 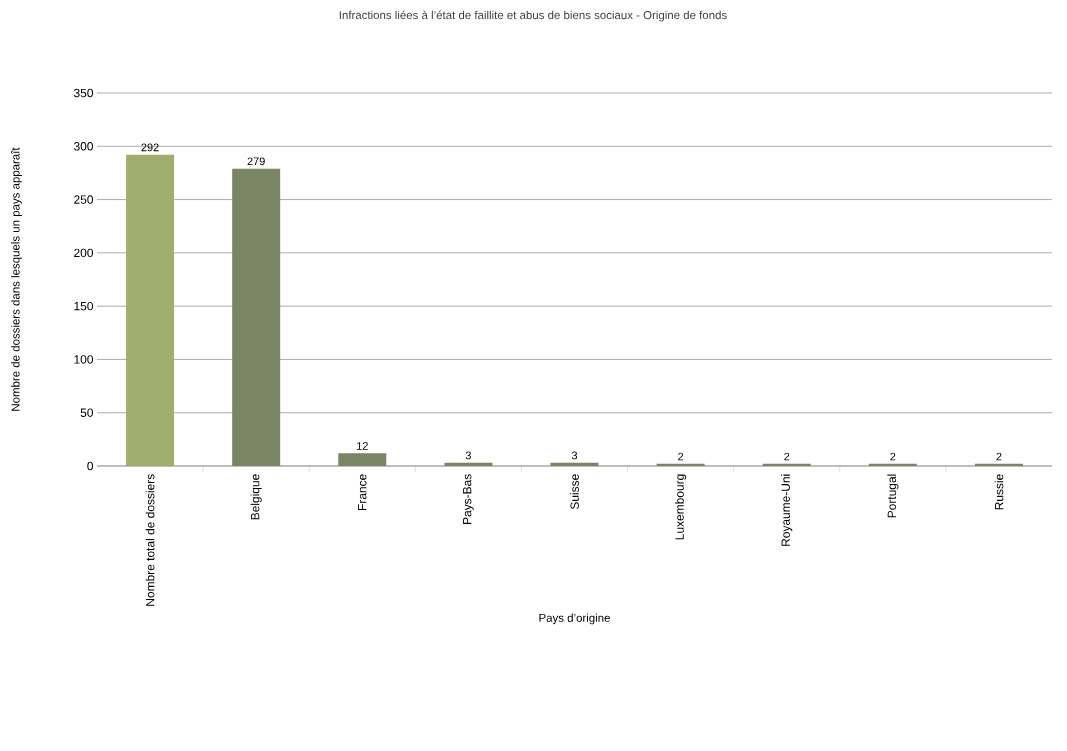 I want to click on x-tick-label: Royaume-Uni, so click(x=787, y=510).